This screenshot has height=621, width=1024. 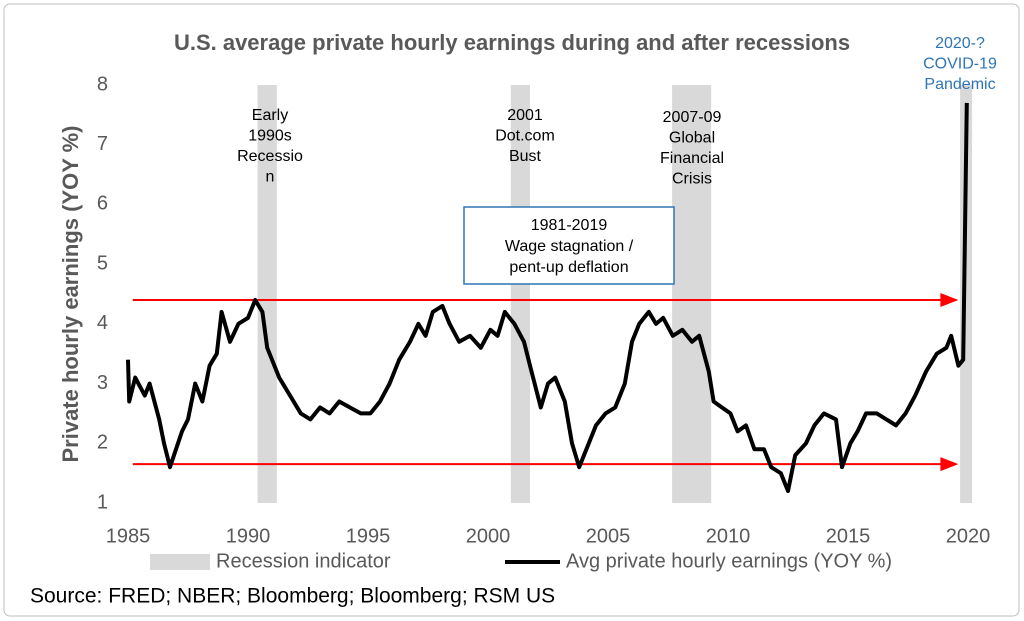 I want to click on x-tick-label: 1985, so click(x=128, y=536).